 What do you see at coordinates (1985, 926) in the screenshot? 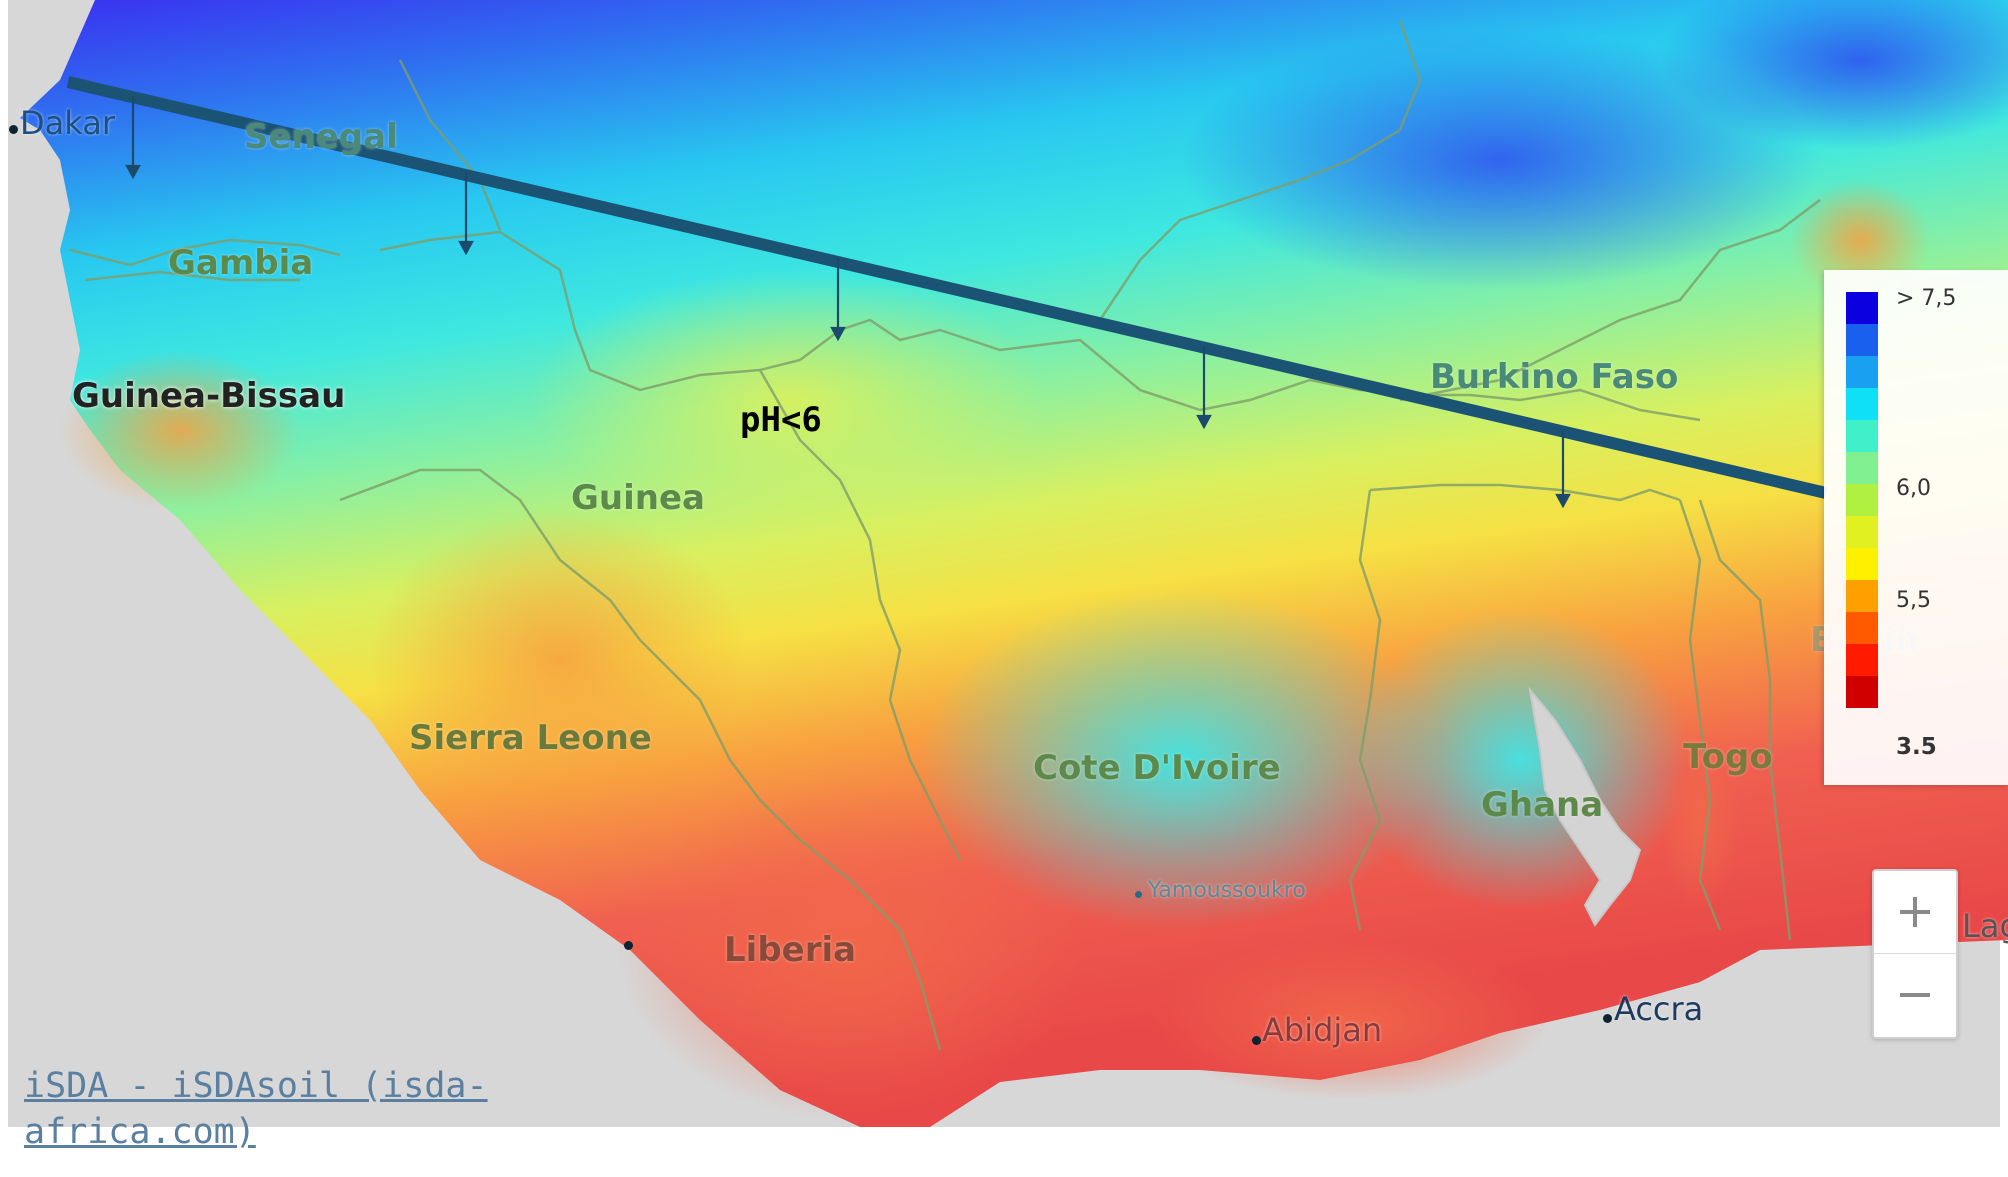
I see `city-label-lagos-partial: Lag` at bounding box center [1985, 926].